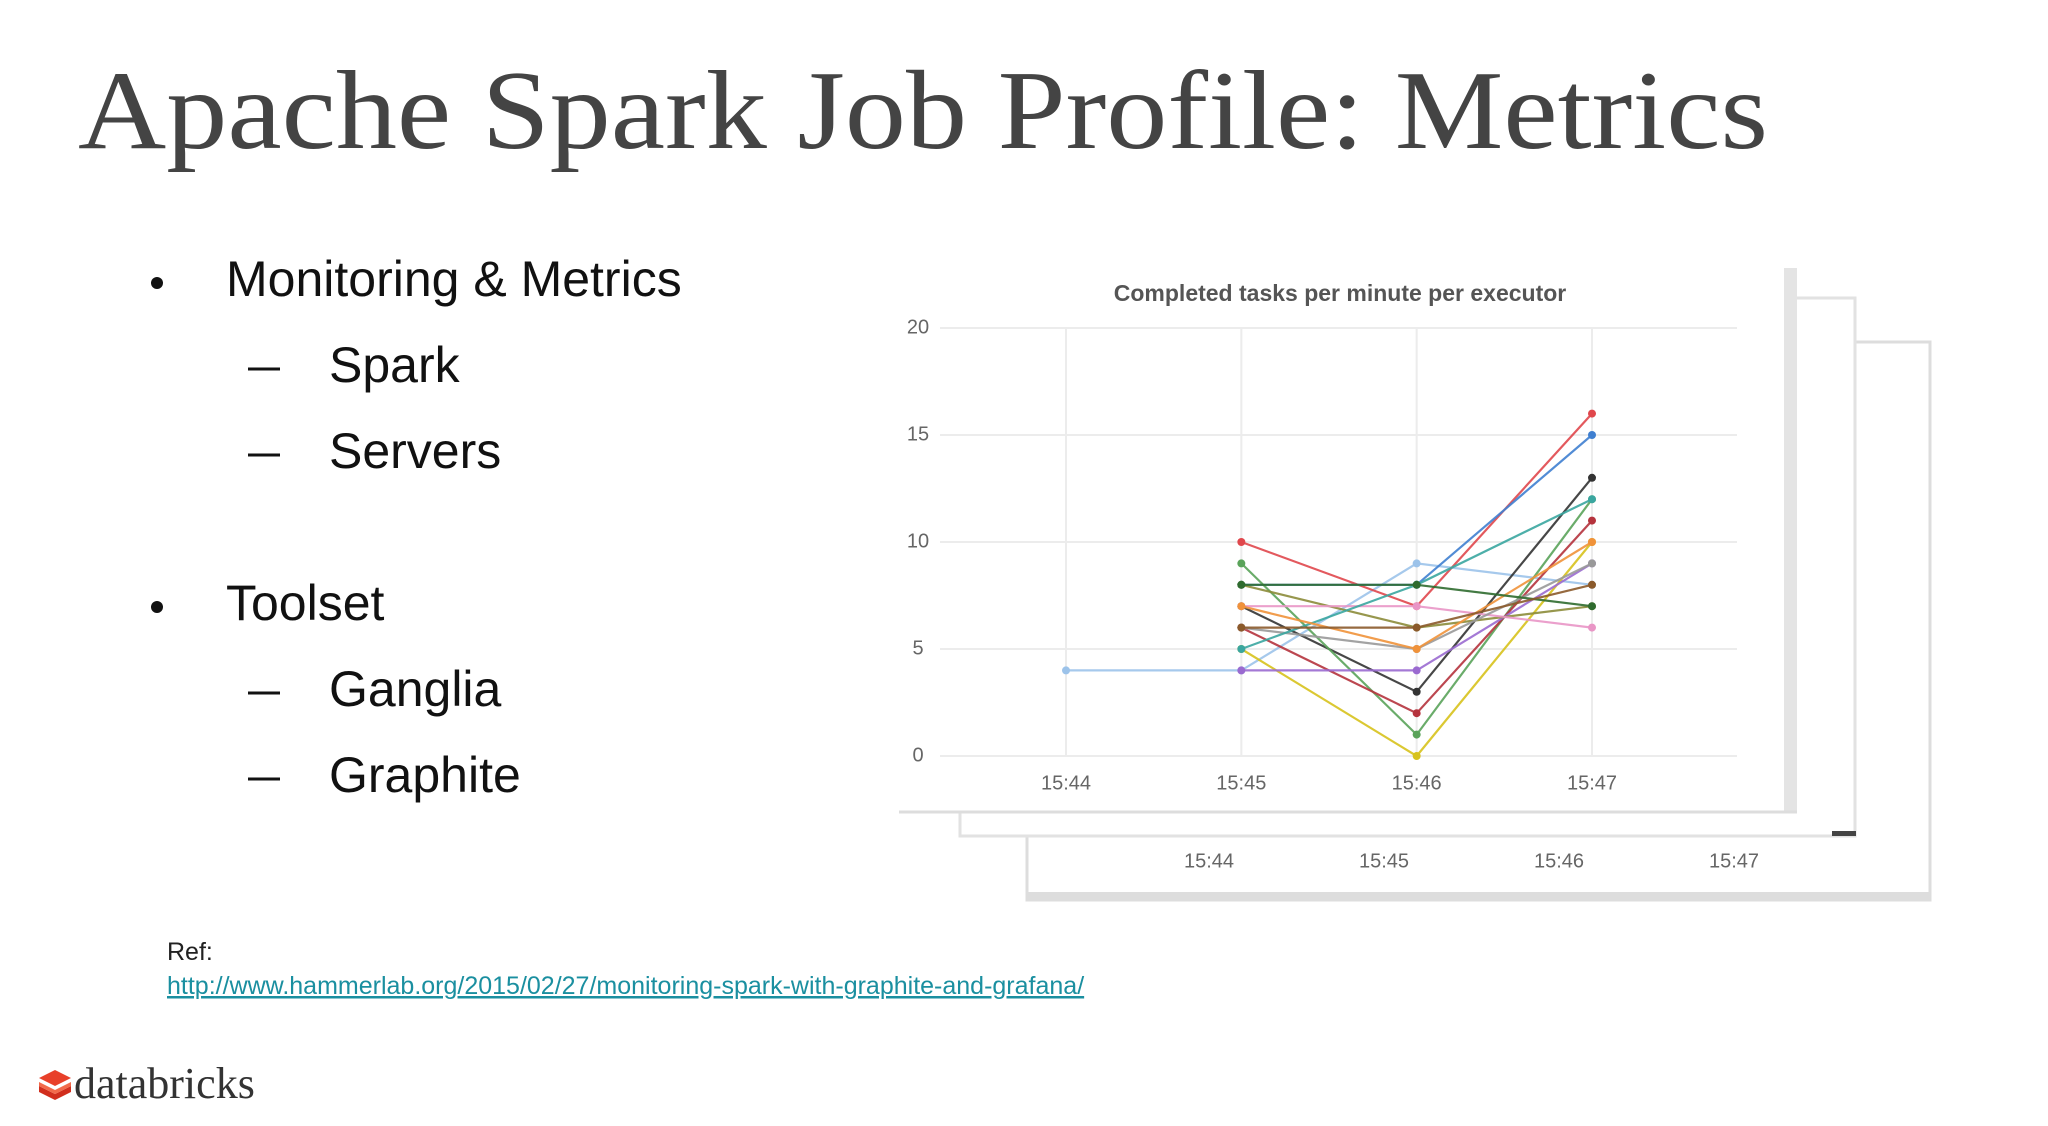 Image resolution: width=2048 pixels, height=1126 pixels. I want to click on panel-shadow, so click(1478, 896).